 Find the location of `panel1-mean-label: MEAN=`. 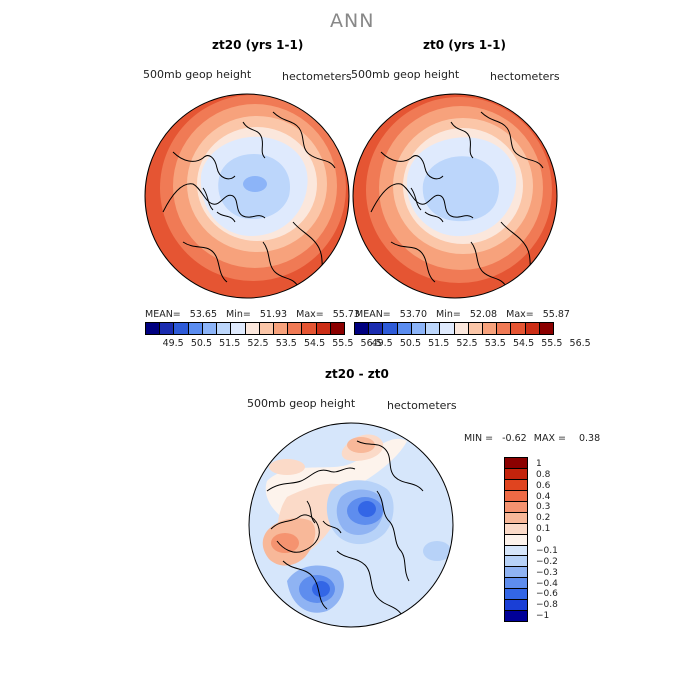

panel1-mean-label: MEAN= is located at coordinates (163, 314).